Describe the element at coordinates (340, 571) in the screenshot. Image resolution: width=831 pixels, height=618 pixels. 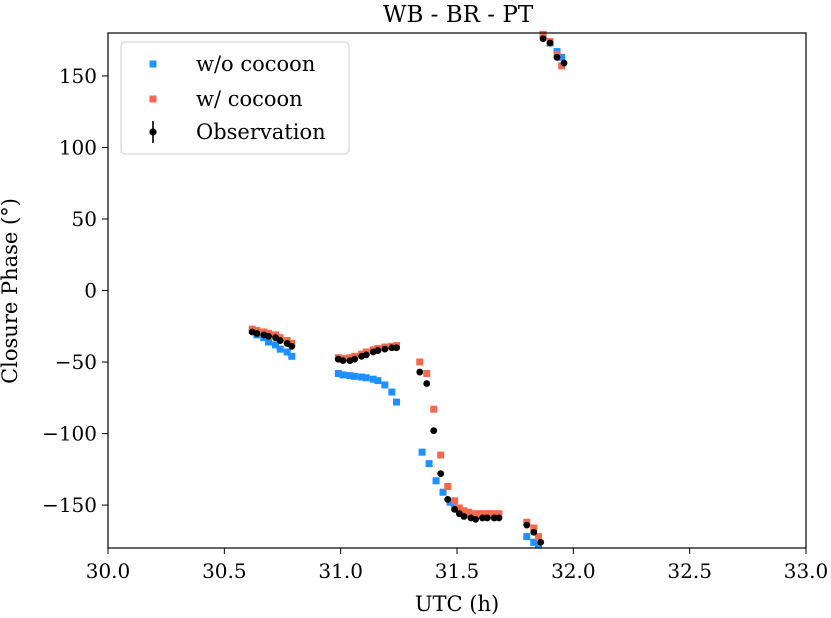
I see `x-tick-label: 31.0` at that location.